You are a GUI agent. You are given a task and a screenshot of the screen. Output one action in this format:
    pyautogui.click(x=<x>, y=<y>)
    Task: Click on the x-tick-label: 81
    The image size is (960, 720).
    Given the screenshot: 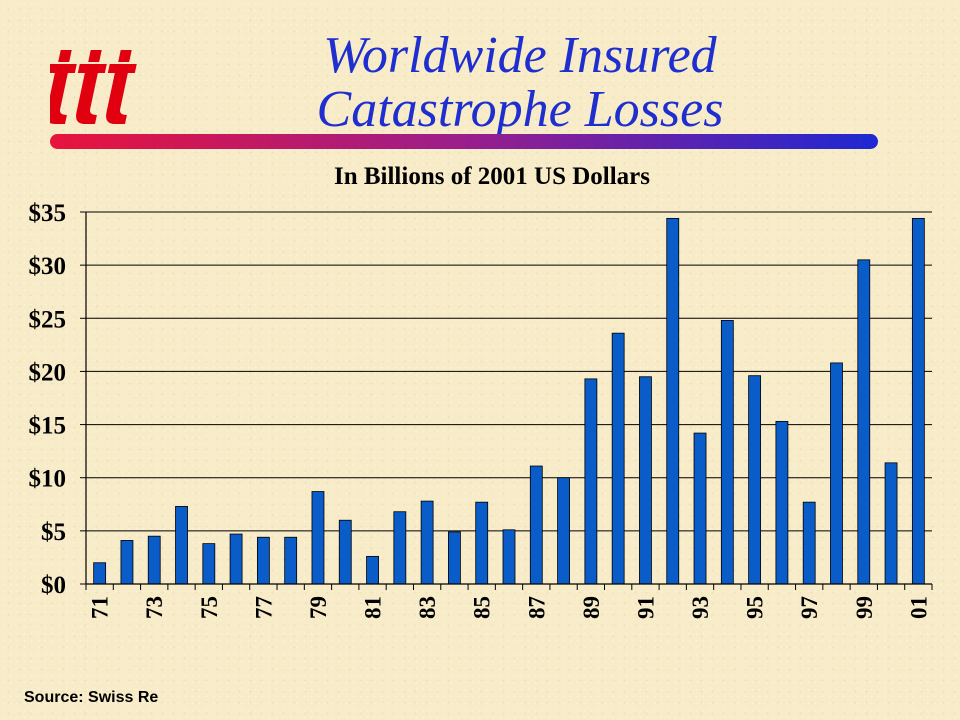 What is the action you would take?
    pyautogui.click(x=373, y=607)
    